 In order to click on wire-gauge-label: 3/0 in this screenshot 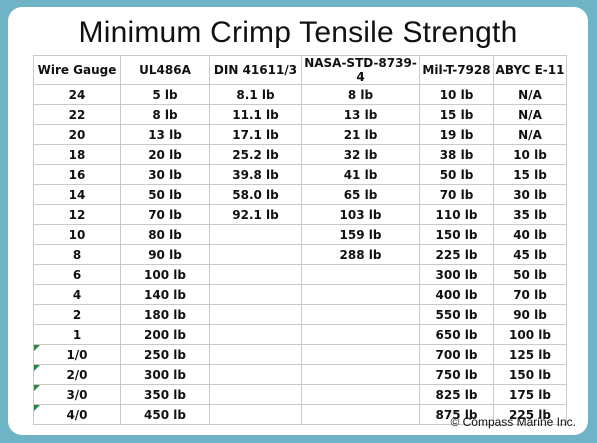, I will do `click(77, 394)`.